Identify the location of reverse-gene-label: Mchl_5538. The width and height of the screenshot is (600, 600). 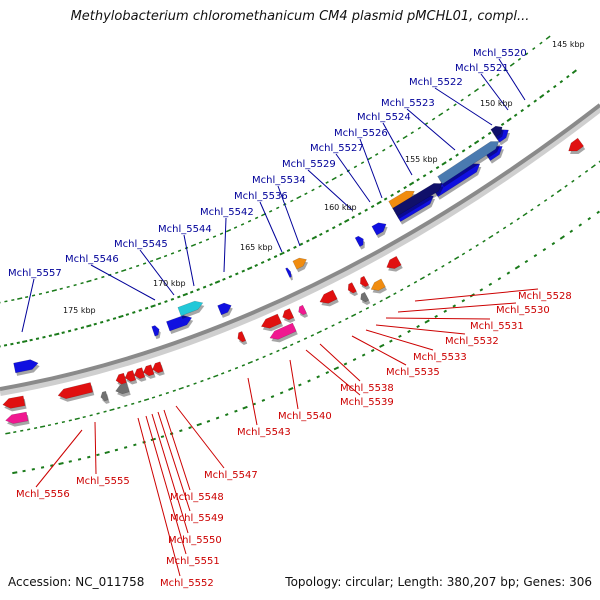
(367, 388).